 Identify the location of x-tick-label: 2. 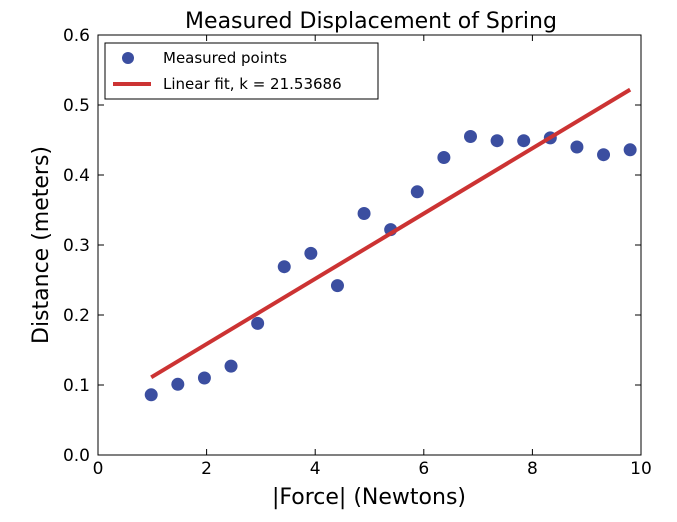
(206, 469).